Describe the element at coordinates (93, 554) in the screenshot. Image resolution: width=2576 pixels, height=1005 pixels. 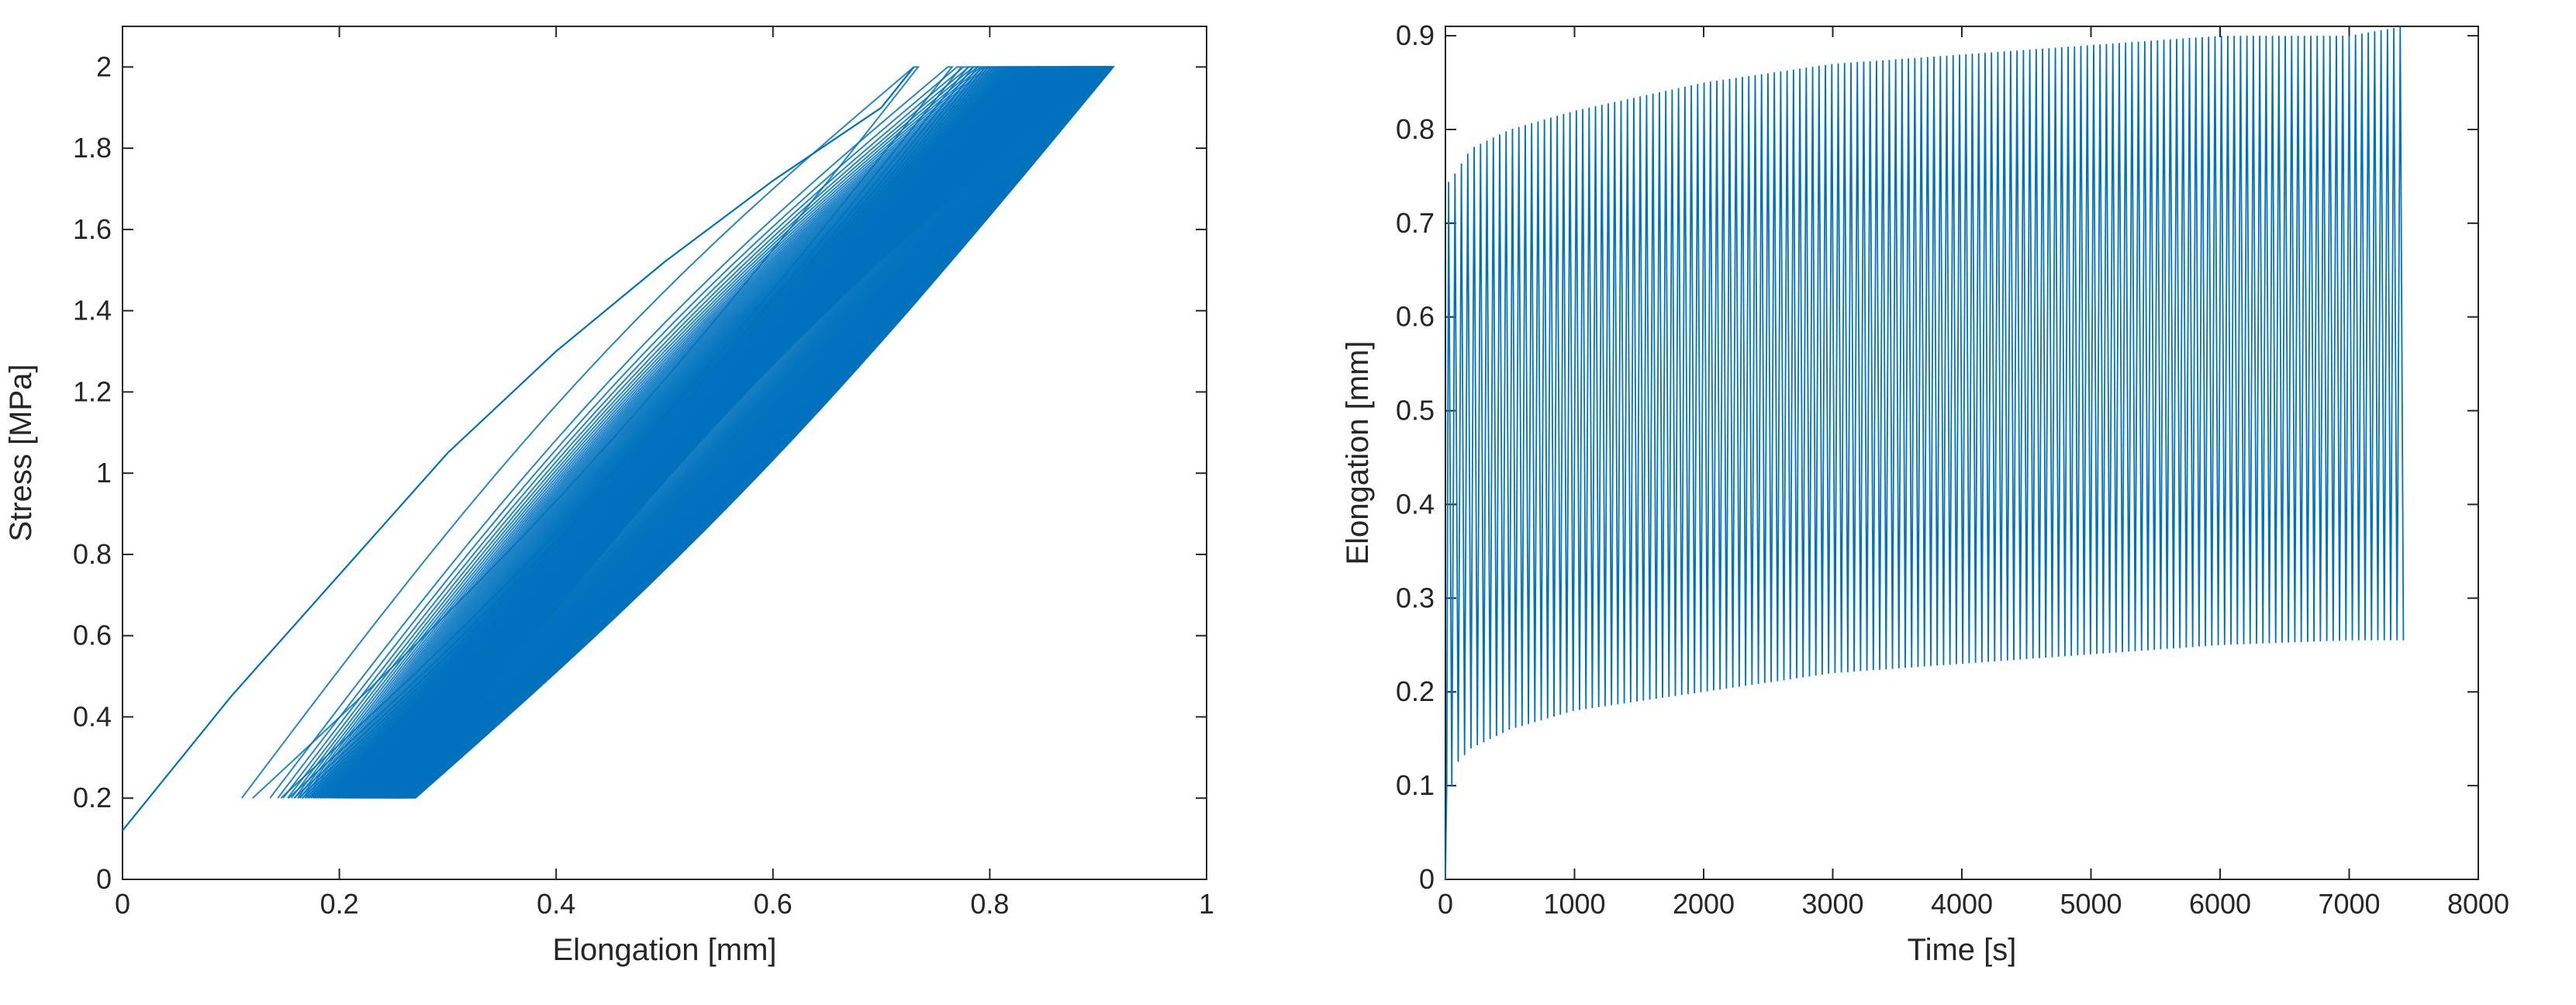
I see `left-y-tick-label: 0.8` at that location.